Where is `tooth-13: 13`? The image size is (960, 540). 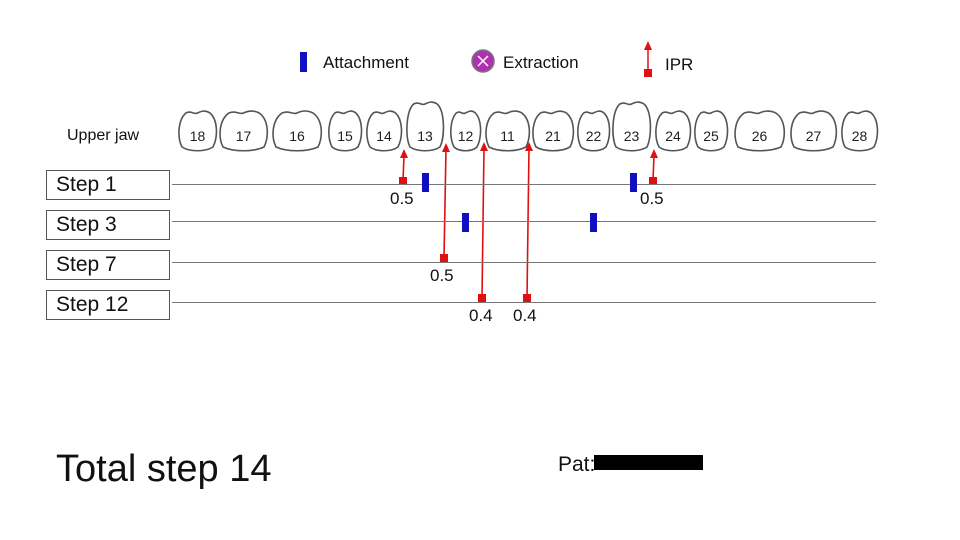 tooth-13: 13 is located at coordinates (425, 126).